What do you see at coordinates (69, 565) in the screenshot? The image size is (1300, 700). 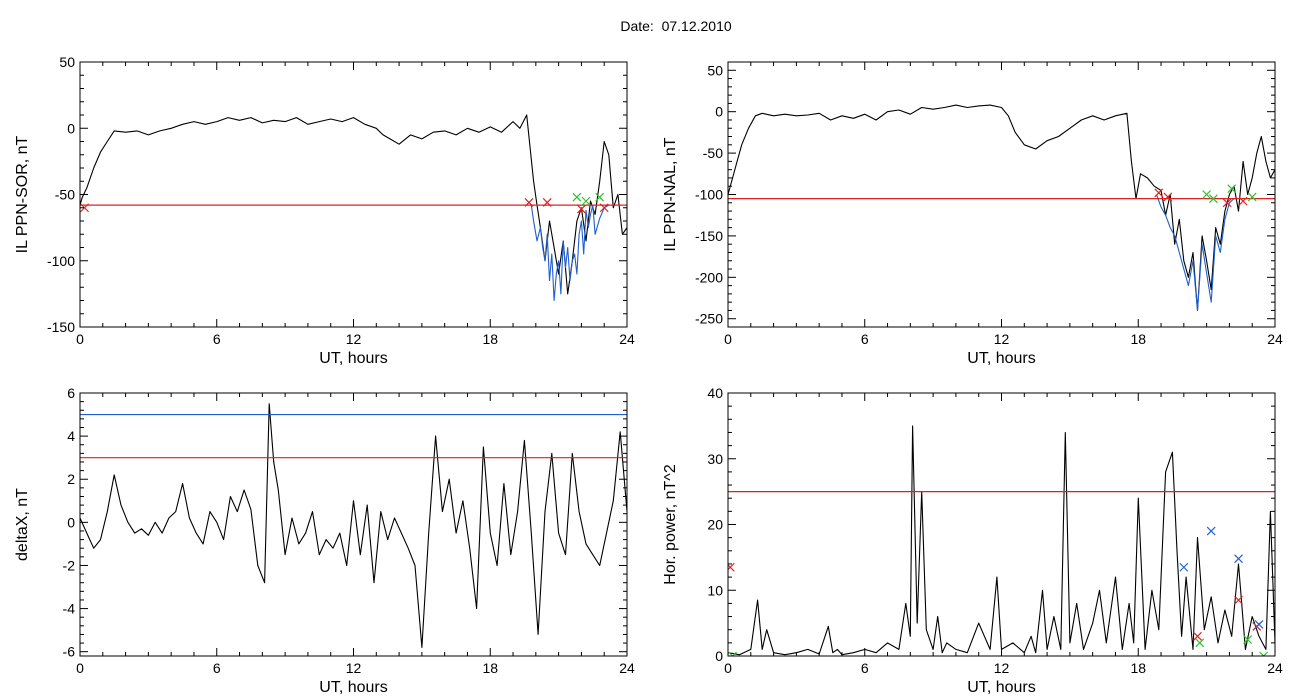 I see `y-tick-label: -2` at bounding box center [69, 565].